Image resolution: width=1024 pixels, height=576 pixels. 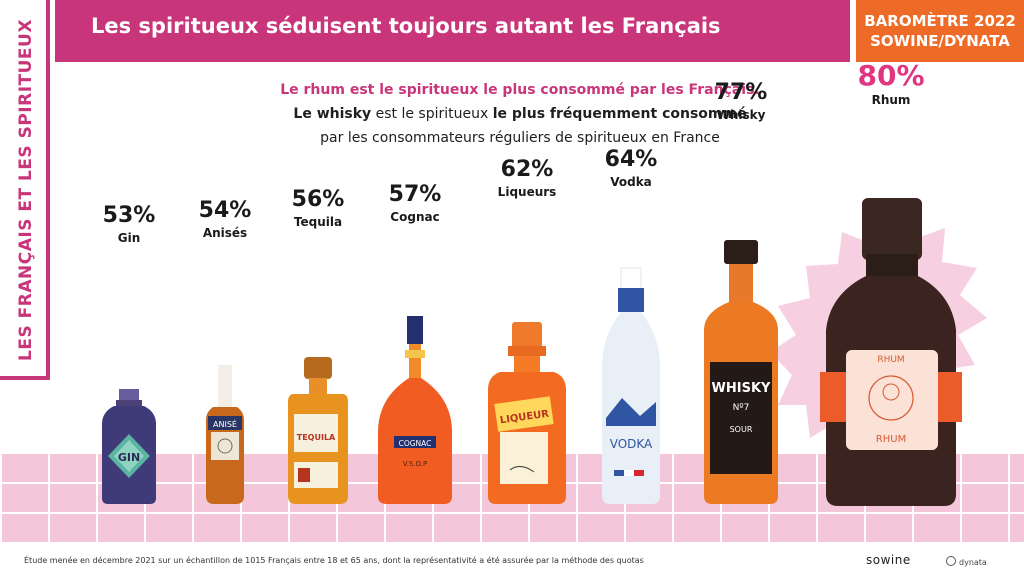 What do you see at coordinates (432, 114) in the screenshot?
I see `intro-mid: est le spiritueux` at bounding box center [432, 114].